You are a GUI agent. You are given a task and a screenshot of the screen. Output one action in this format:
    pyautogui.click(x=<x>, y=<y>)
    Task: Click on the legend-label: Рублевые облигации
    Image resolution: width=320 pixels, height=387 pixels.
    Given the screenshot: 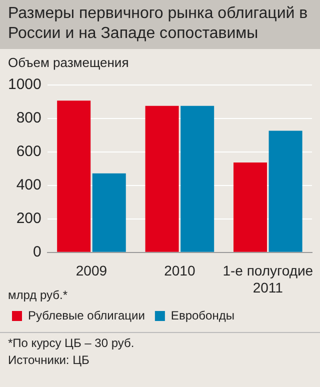 What is the action you would take?
    pyautogui.click(x=86, y=315)
    